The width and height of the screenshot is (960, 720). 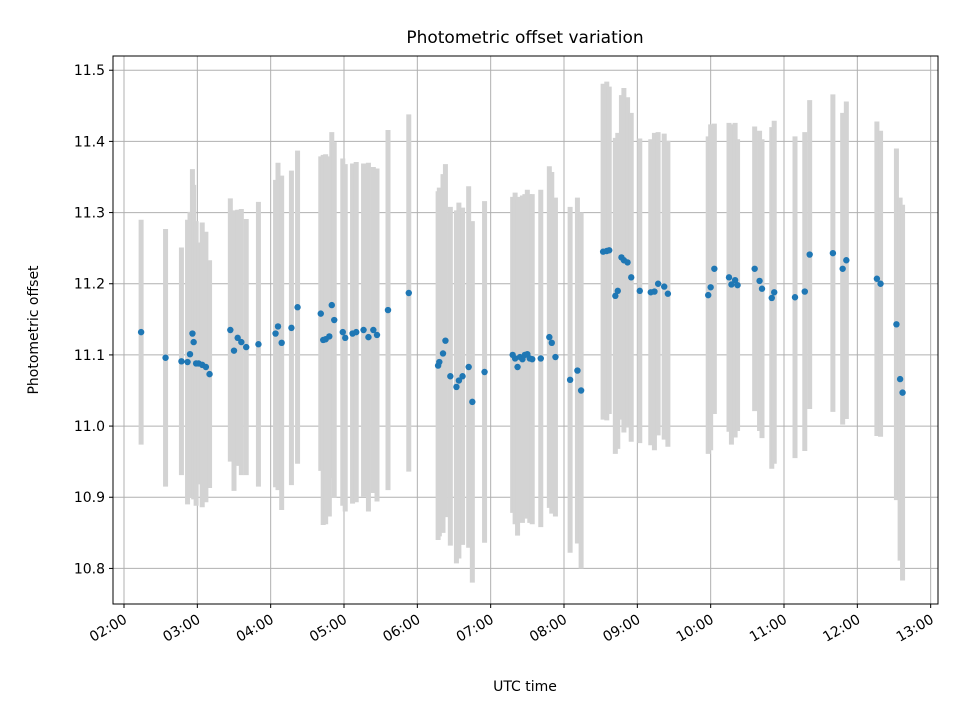 I want to click on y-tick-label: 10.9, so click(x=89, y=498).